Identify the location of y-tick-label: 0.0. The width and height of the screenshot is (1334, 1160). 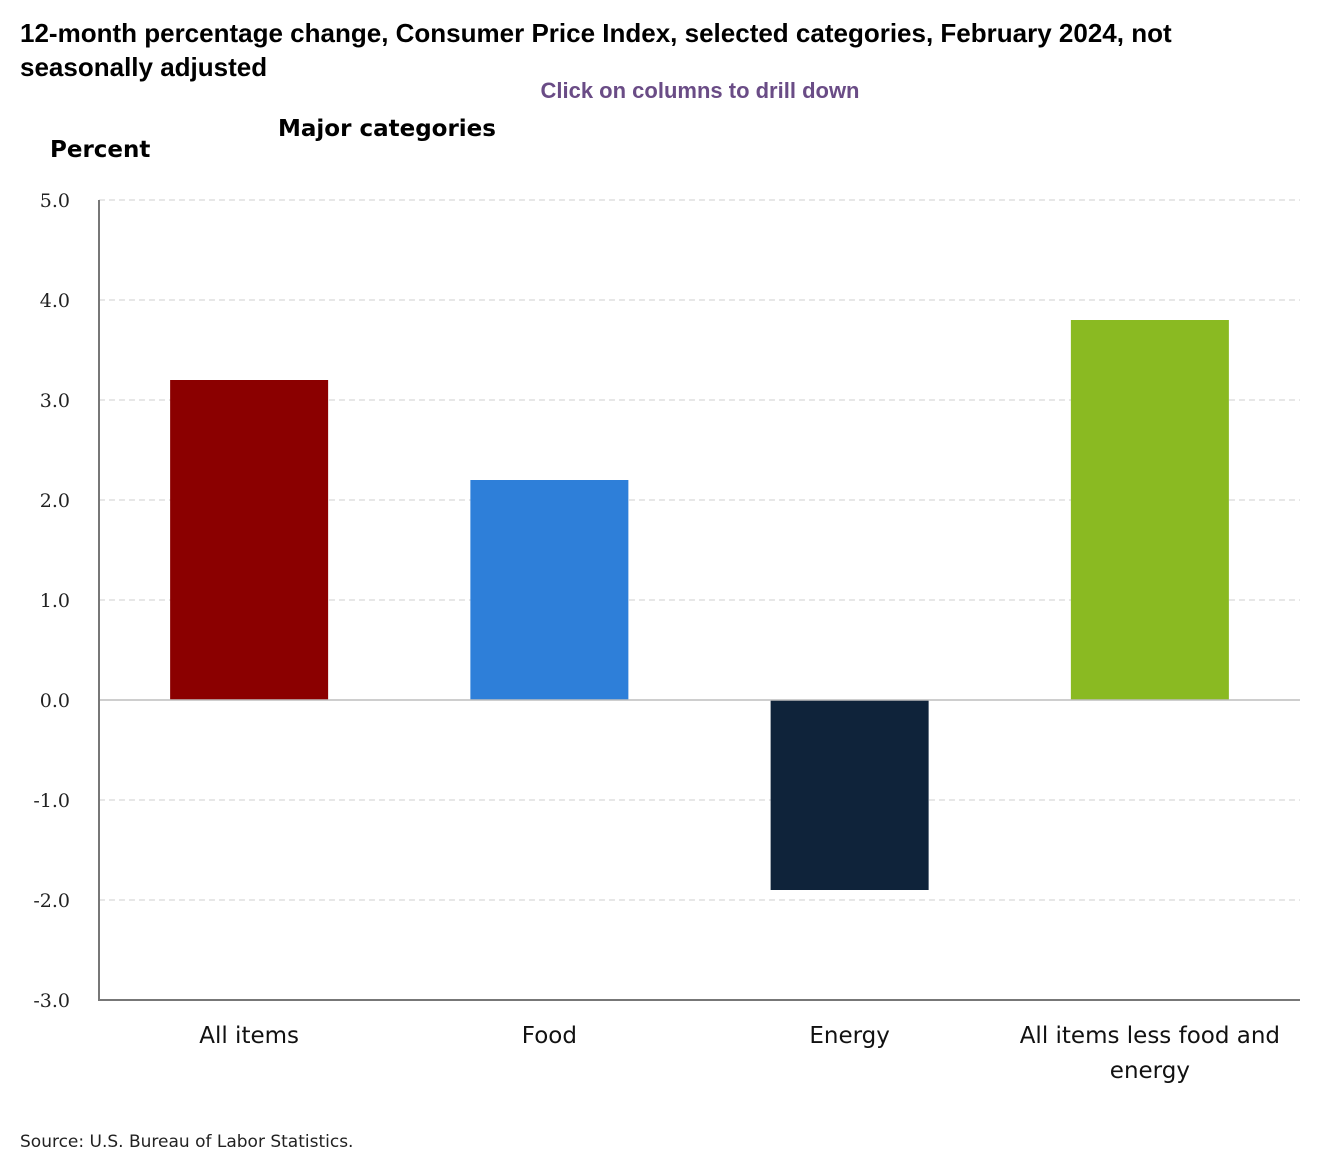
(55, 701).